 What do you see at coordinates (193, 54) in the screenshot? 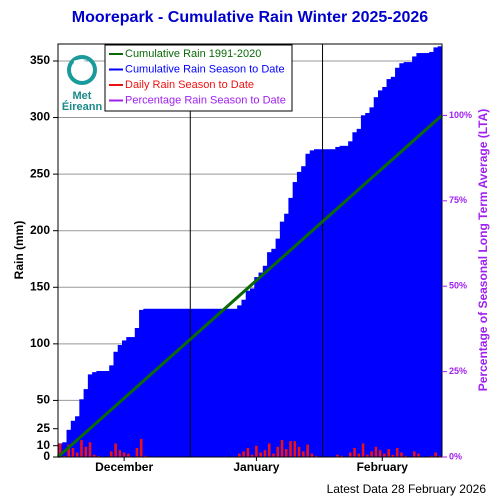
I see `legend-label: Cumulative Rain 1991-2020` at bounding box center [193, 54].